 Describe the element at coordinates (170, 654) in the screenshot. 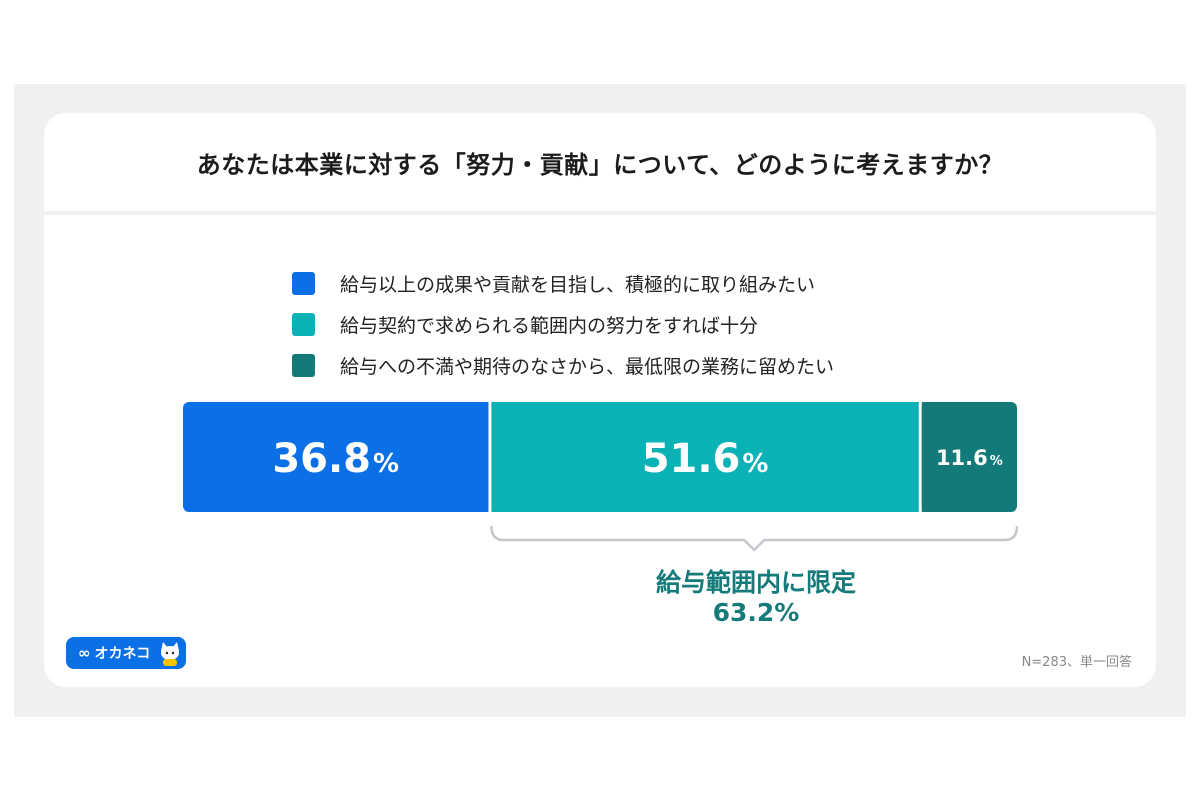

I see `cat-mascot-icon` at that location.